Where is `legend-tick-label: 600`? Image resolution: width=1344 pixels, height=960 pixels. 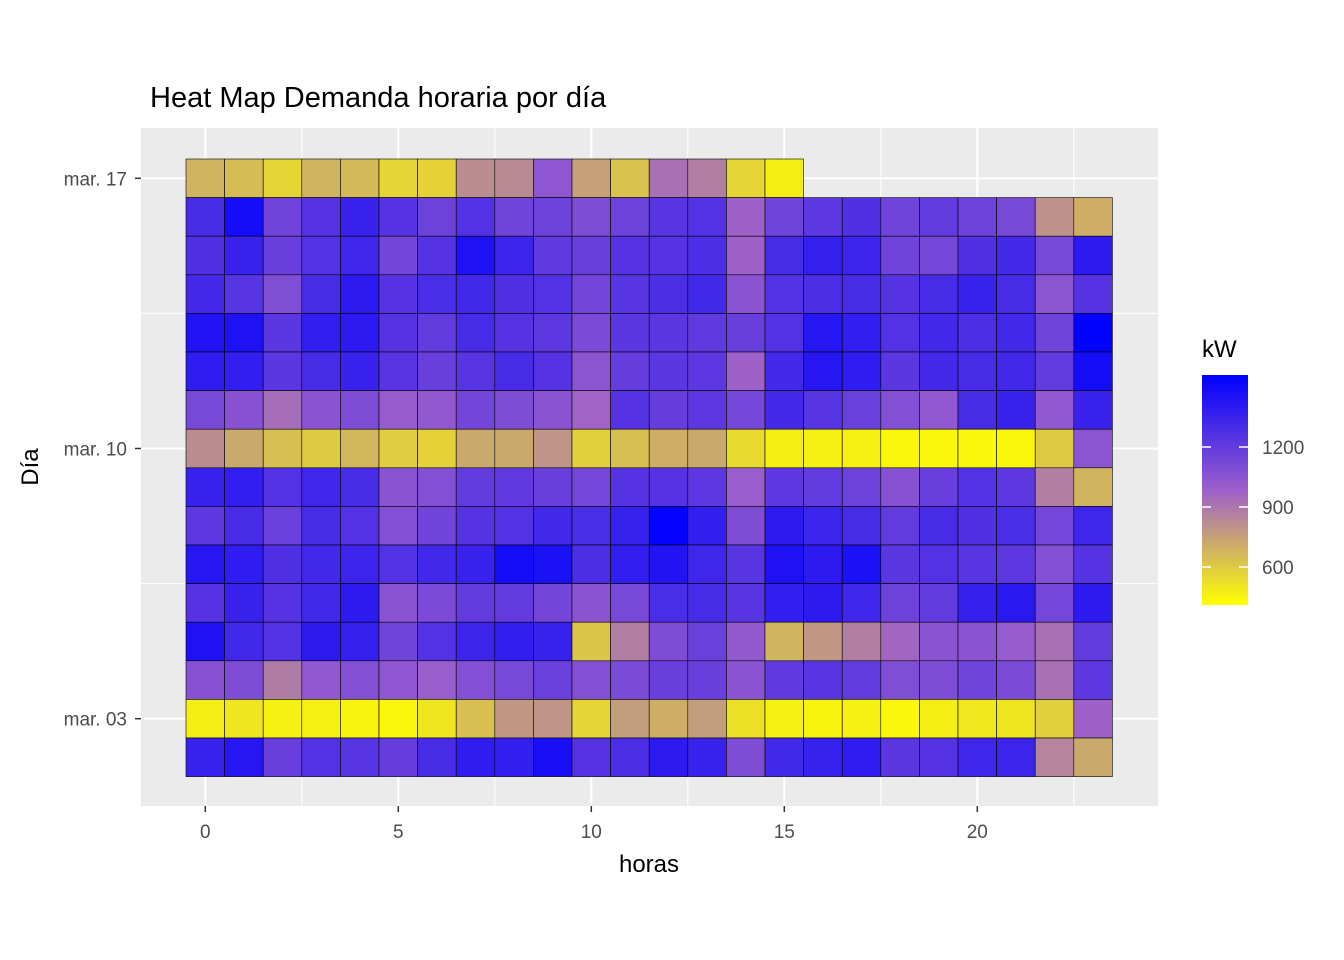 legend-tick-label: 600 is located at coordinates (1278, 568).